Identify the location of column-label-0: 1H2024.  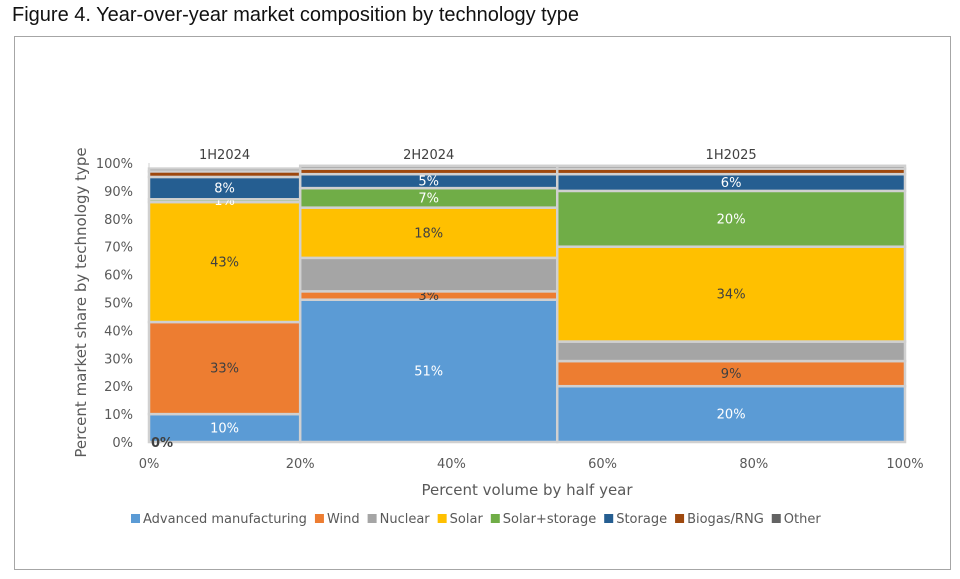
(224, 155).